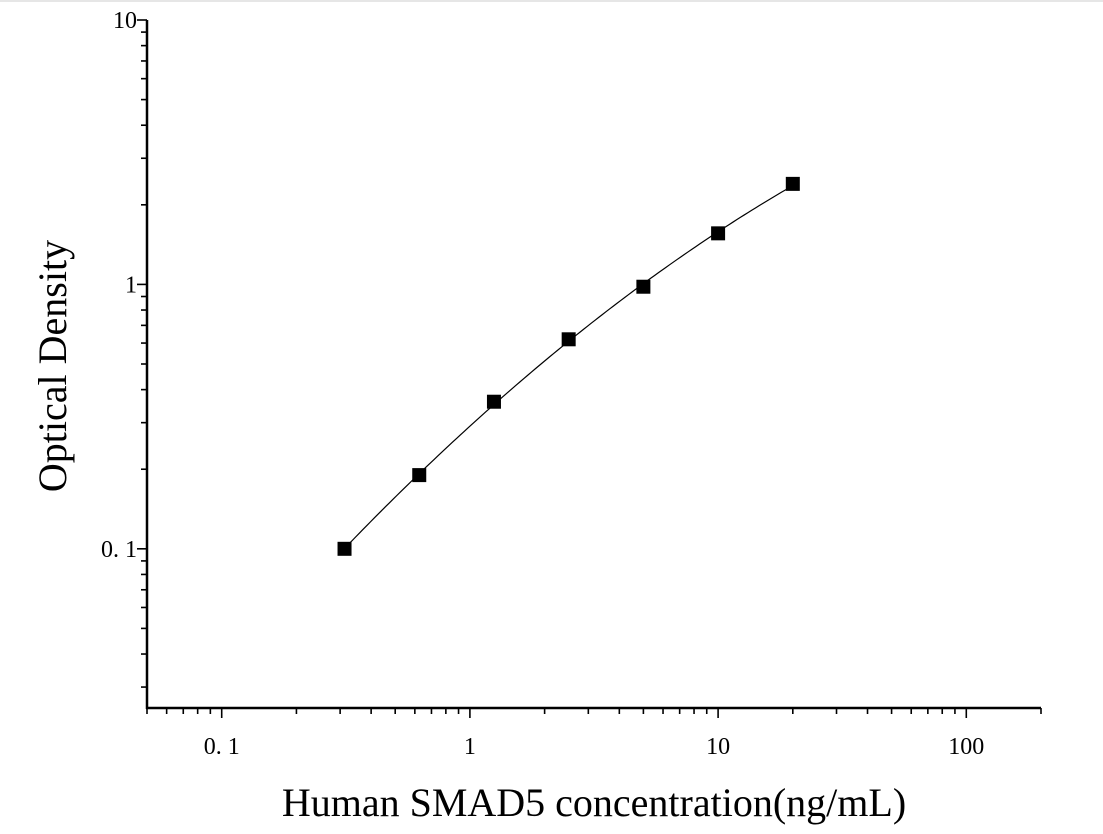 The width and height of the screenshot is (1103, 834). I want to click on y-tick-label: 1, so click(131, 285).